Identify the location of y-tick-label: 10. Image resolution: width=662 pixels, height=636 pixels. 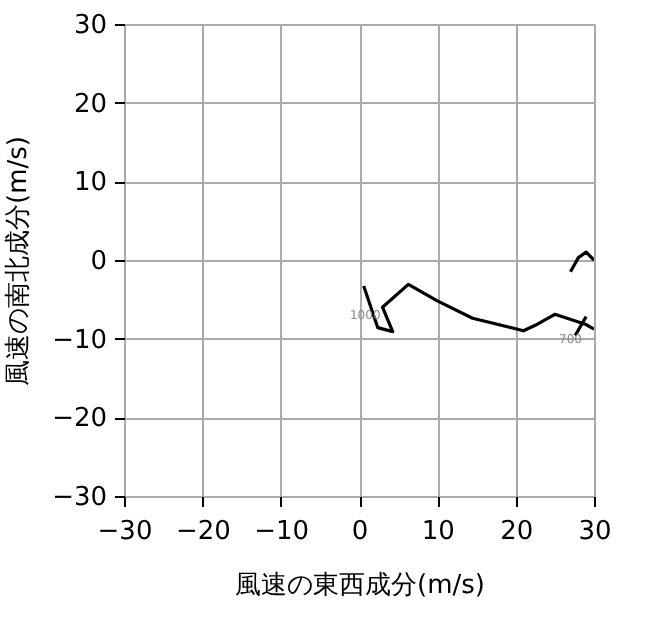
(90, 183).